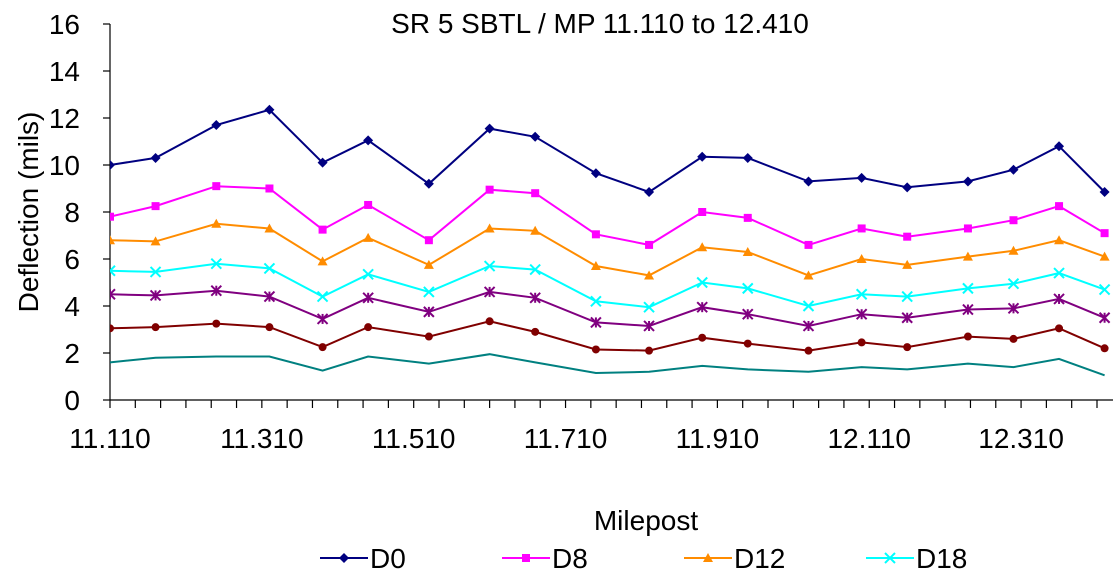  Describe the element at coordinates (869, 438) in the screenshot. I see `x-tick-label: 12.110` at that location.